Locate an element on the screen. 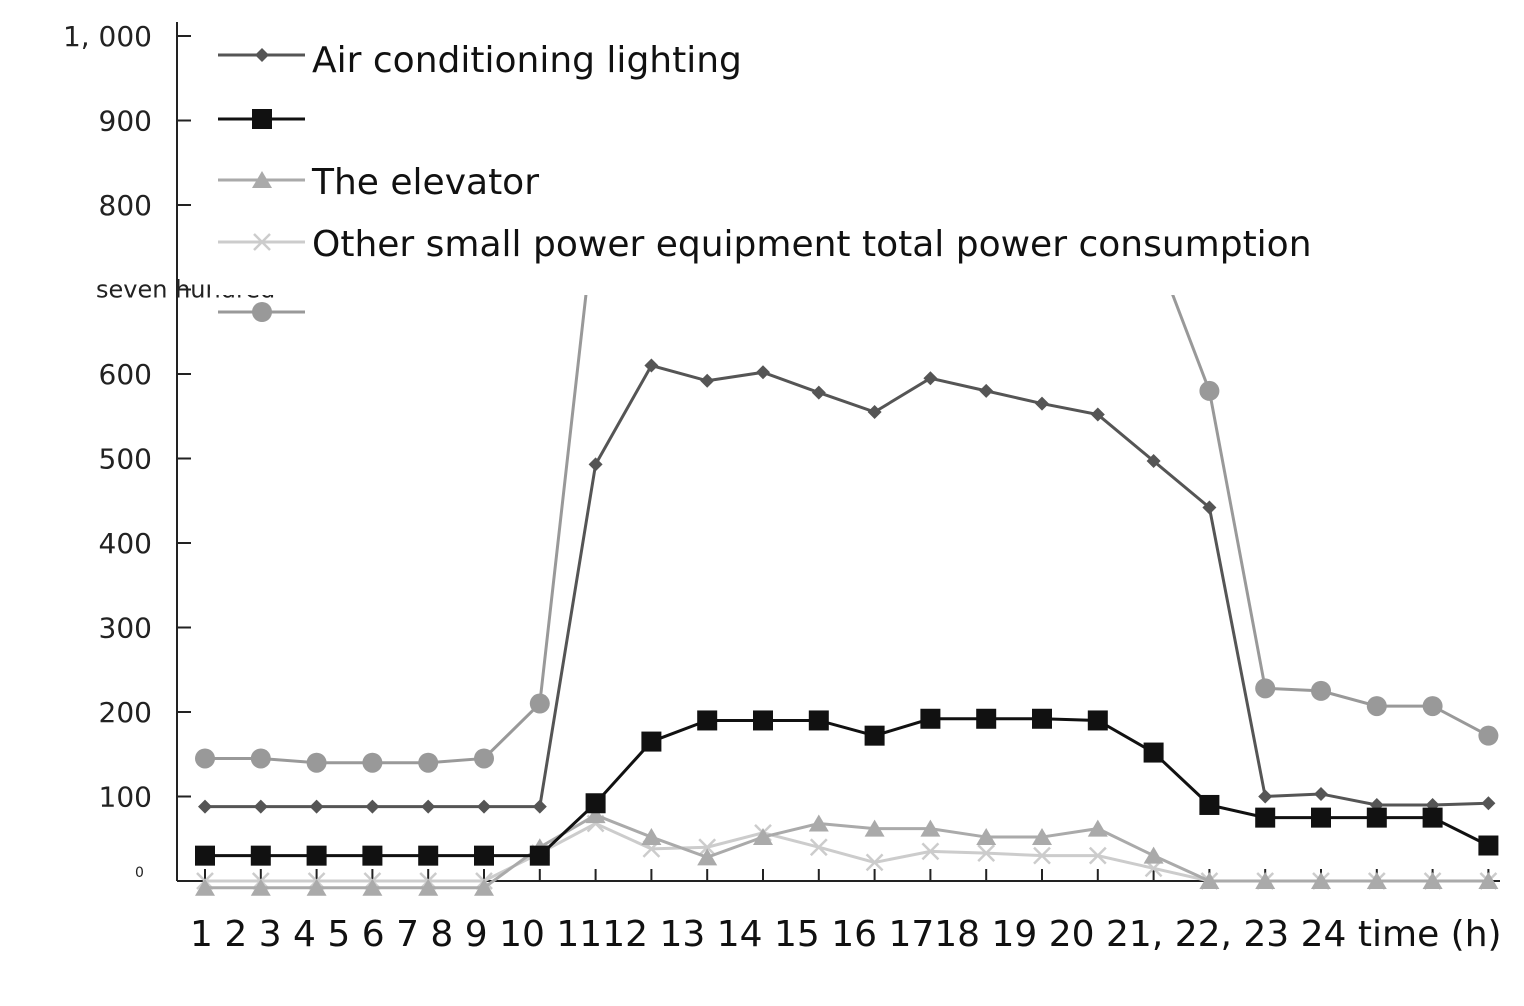 The width and height of the screenshot is (1524, 1006). y-tick-label: 200 is located at coordinates (125, 712).